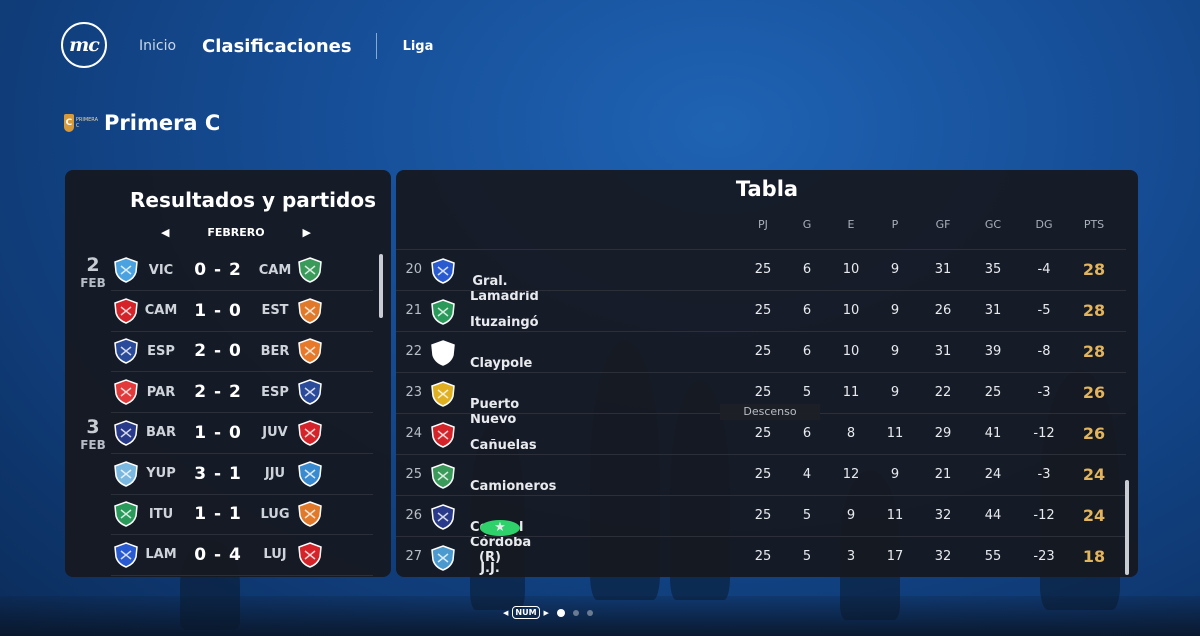 Image resolution: width=1200 pixels, height=636 pixels. I want to click on standings-row: 20 Gral. Lamadrid 25 6 10 9 31 35 -4 28, so click(761, 276).